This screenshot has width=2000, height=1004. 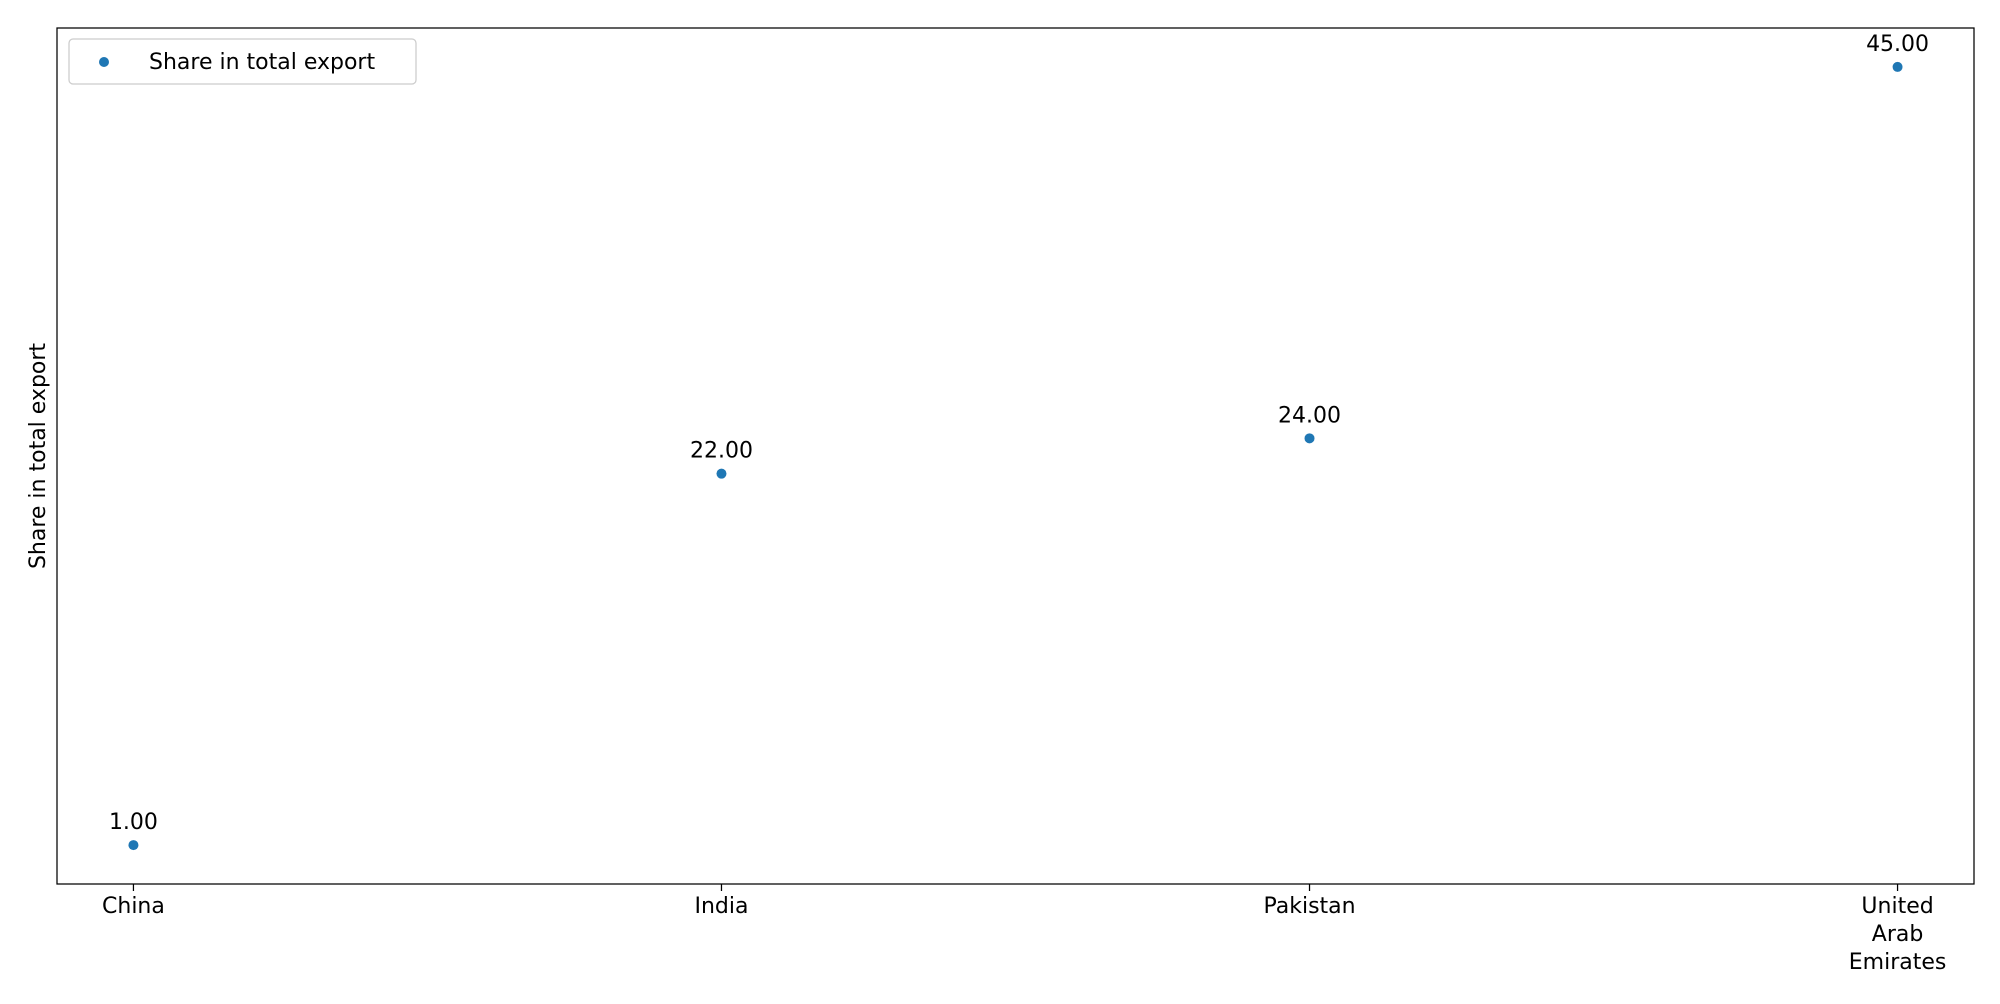 What do you see at coordinates (133, 906) in the screenshot?
I see `x-tick-label: China` at bounding box center [133, 906].